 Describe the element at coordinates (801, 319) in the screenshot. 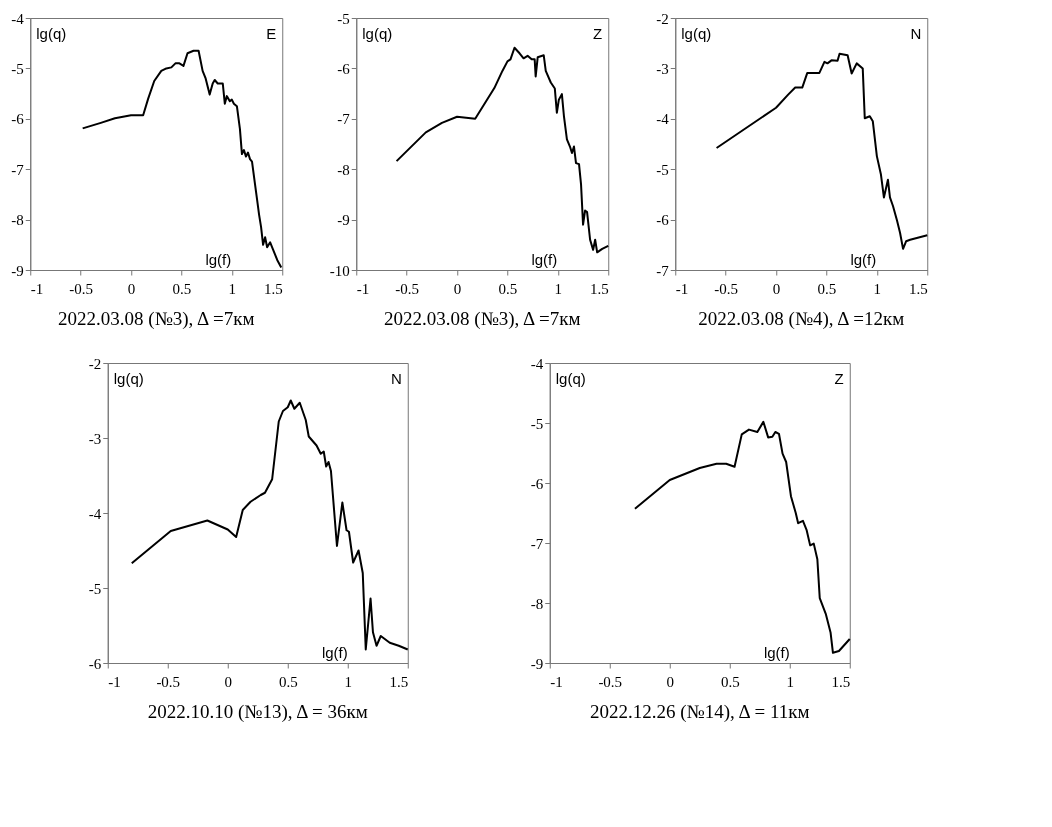

I see `text: 2022.03.08 (№4), Δ =12км` at that location.